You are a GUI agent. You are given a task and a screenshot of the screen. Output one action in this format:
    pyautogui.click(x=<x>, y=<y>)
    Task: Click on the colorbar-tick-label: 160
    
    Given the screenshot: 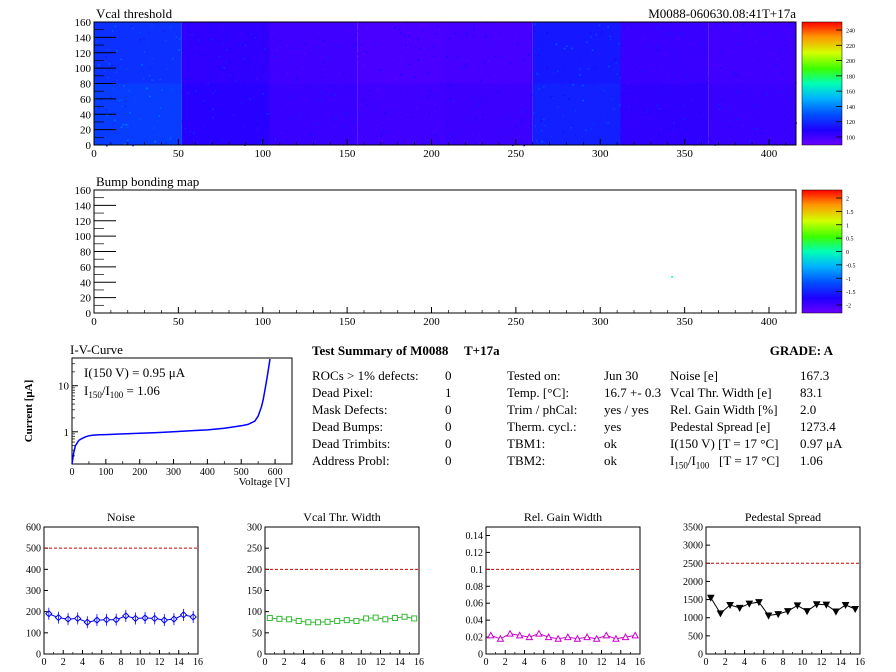 What is the action you would take?
    pyautogui.click(x=850, y=93)
    